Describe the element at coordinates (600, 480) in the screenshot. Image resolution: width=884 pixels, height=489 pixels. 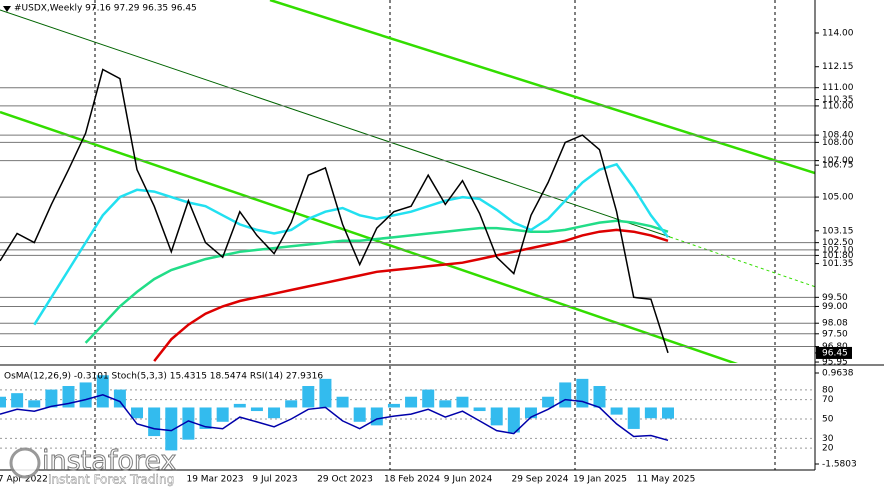
I see `x-tick-label: 19 Jan 2025` at that location.